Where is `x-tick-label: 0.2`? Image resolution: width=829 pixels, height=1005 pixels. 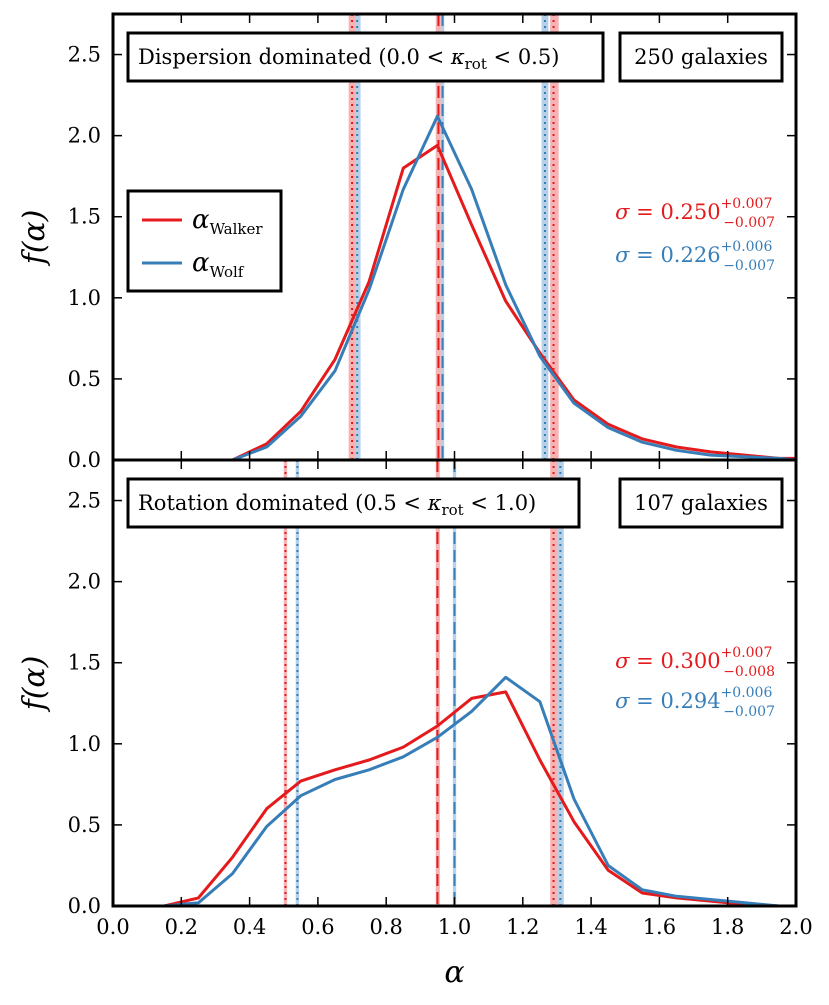 x-tick-label: 0.2 is located at coordinates (181, 927).